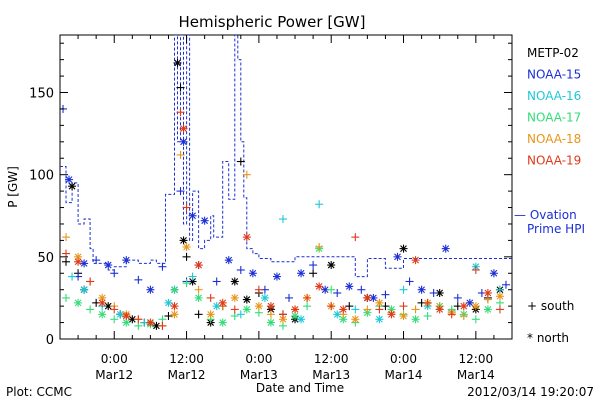 The height and width of the screenshot is (400, 600). What do you see at coordinates (41, 176) in the screenshot?
I see `y-tick-label: 100` at bounding box center [41, 176].